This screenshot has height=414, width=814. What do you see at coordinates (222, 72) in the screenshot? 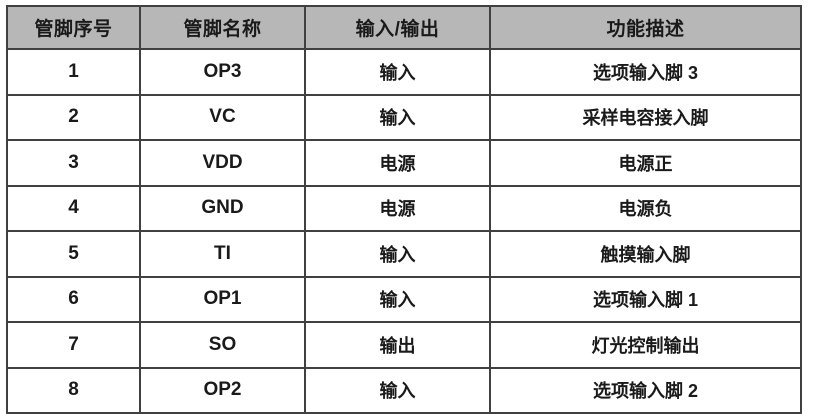
I see `cell-pin-name: OP3` at bounding box center [222, 72].